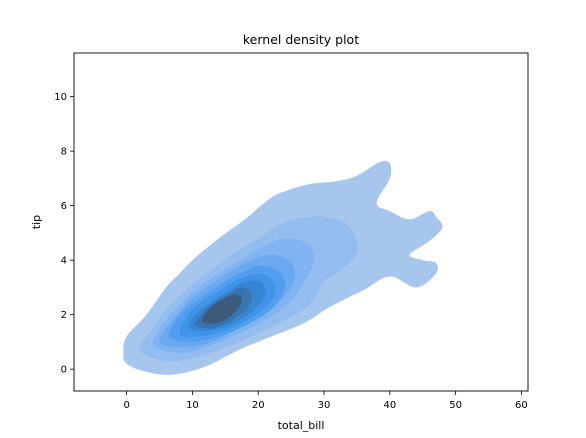 This screenshot has height=438, width=586. I want to click on y-tick-label: 2, so click(64, 315).